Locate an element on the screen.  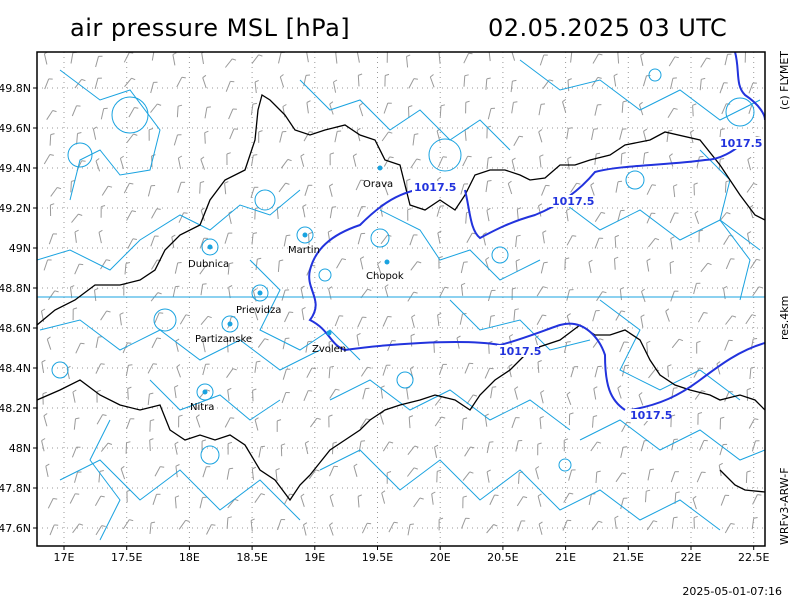
lon-tick-label: 19.5E is located at coordinates (377, 557).